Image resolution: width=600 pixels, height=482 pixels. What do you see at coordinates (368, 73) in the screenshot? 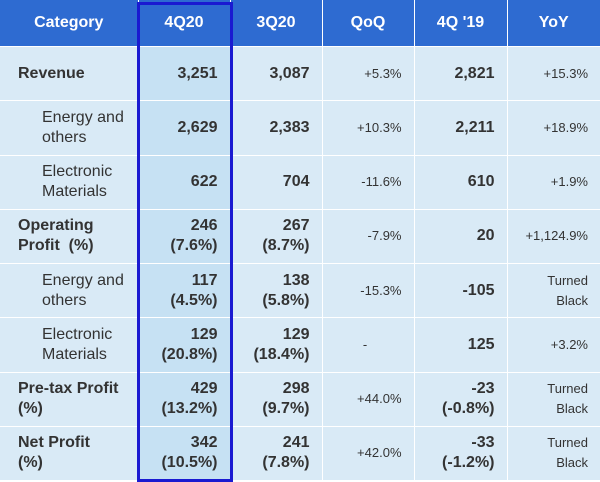
I see `cell-qoq: +5.3%` at bounding box center [368, 73].